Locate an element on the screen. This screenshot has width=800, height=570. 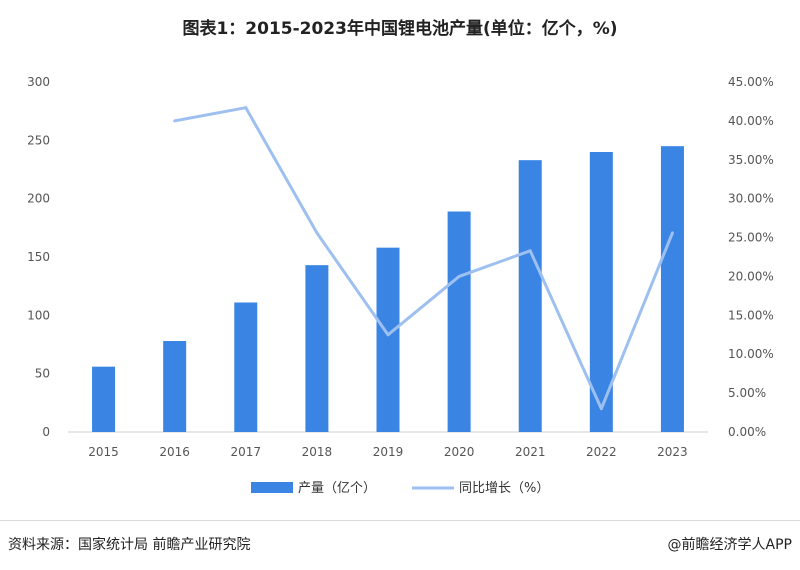
chart-legend: 产量（亿个） 同比增长（%） is located at coordinates (400, 488).